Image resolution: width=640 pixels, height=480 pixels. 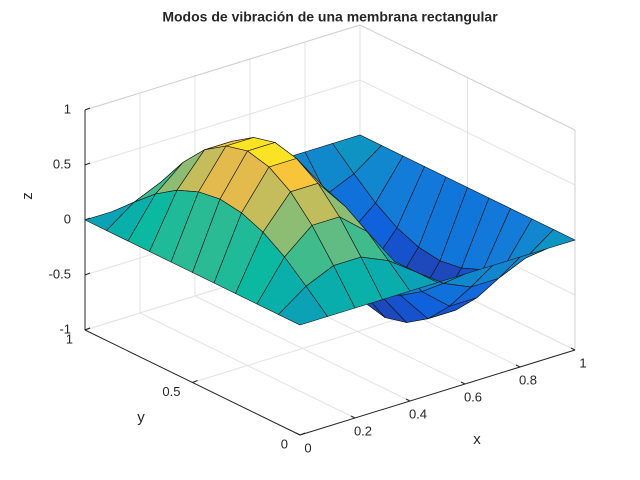 What do you see at coordinates (307, 447) in the screenshot?
I see `x-tick-label: 0` at bounding box center [307, 447].